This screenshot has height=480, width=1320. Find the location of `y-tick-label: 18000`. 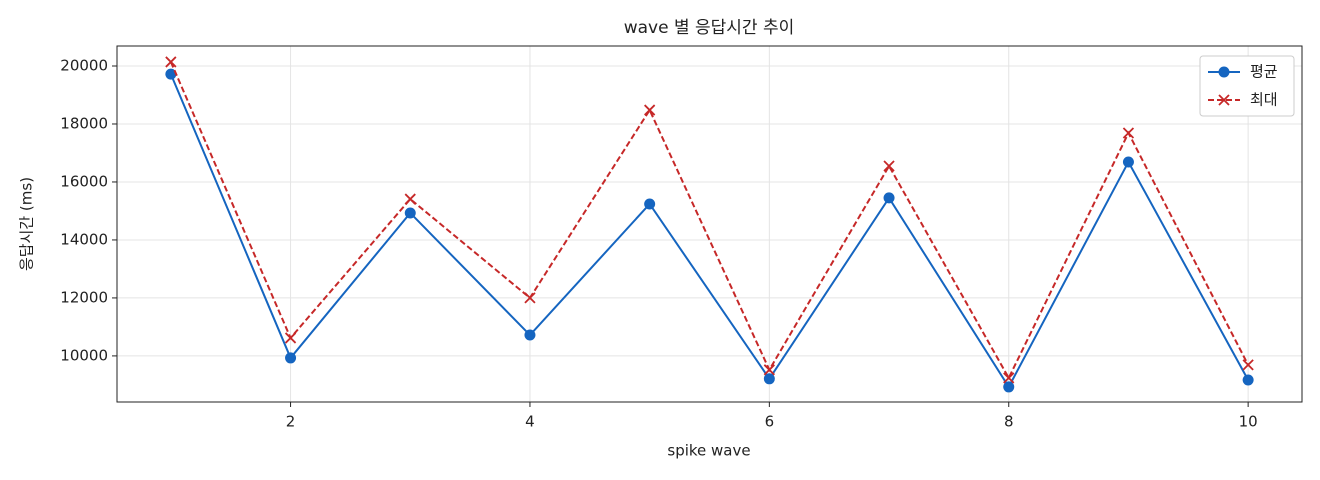

y-tick-label: 18000 is located at coordinates (84, 123).